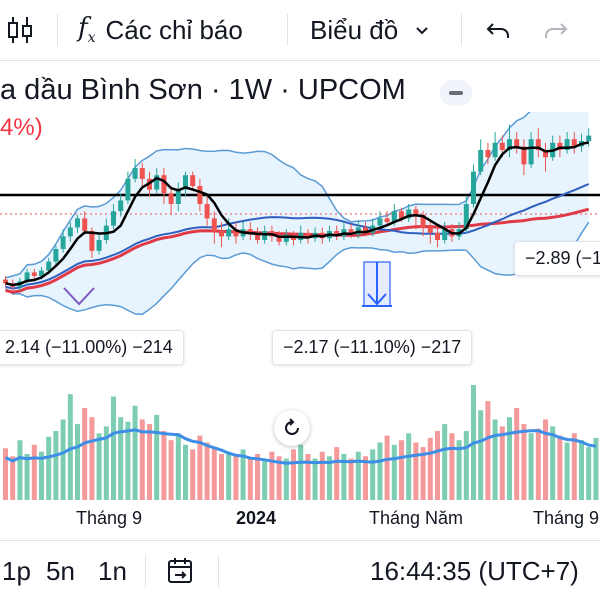  I want to click on volume-ma-line, so click(300, 446).